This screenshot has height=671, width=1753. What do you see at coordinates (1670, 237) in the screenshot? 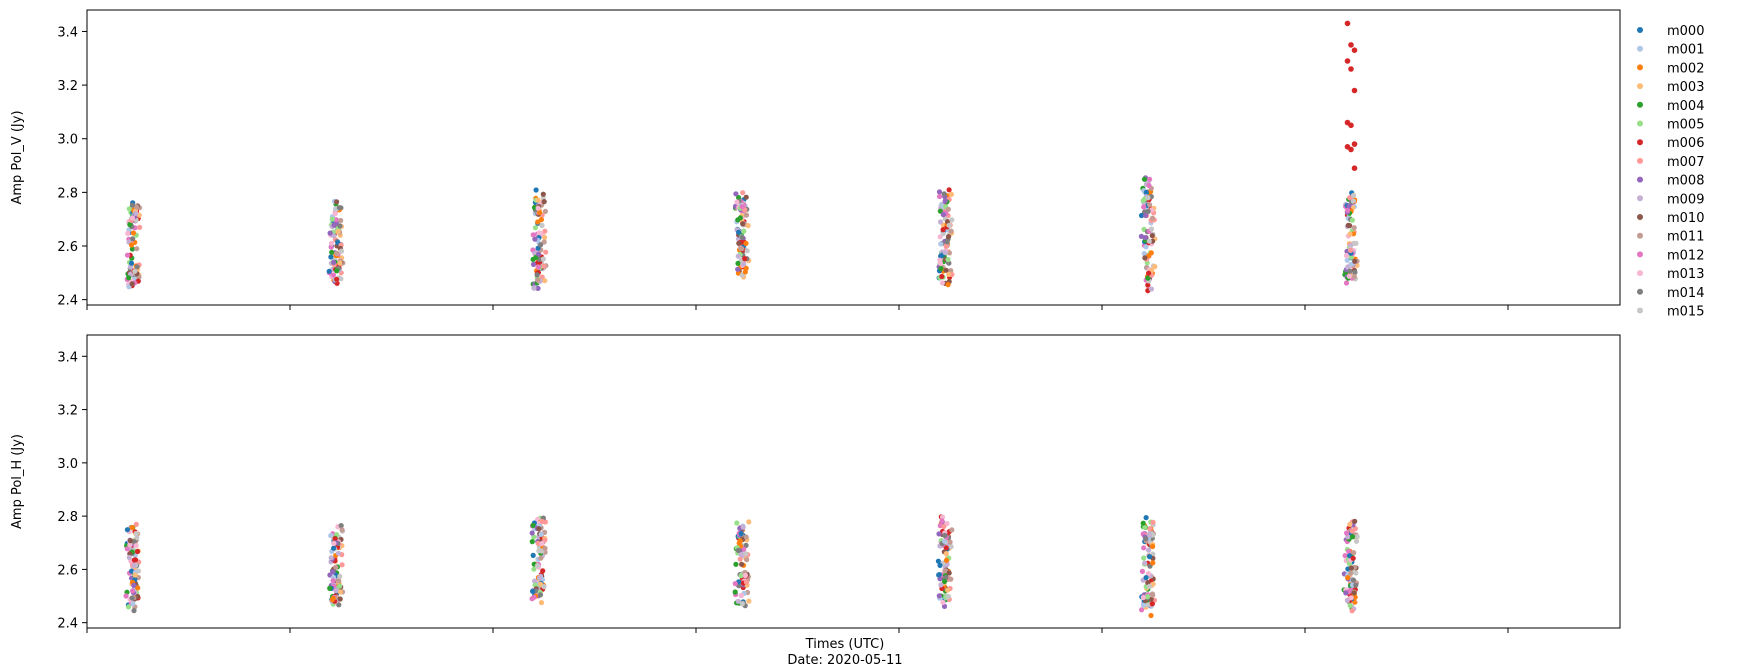
I see `legend-item-m011: m011` at bounding box center [1670, 237].